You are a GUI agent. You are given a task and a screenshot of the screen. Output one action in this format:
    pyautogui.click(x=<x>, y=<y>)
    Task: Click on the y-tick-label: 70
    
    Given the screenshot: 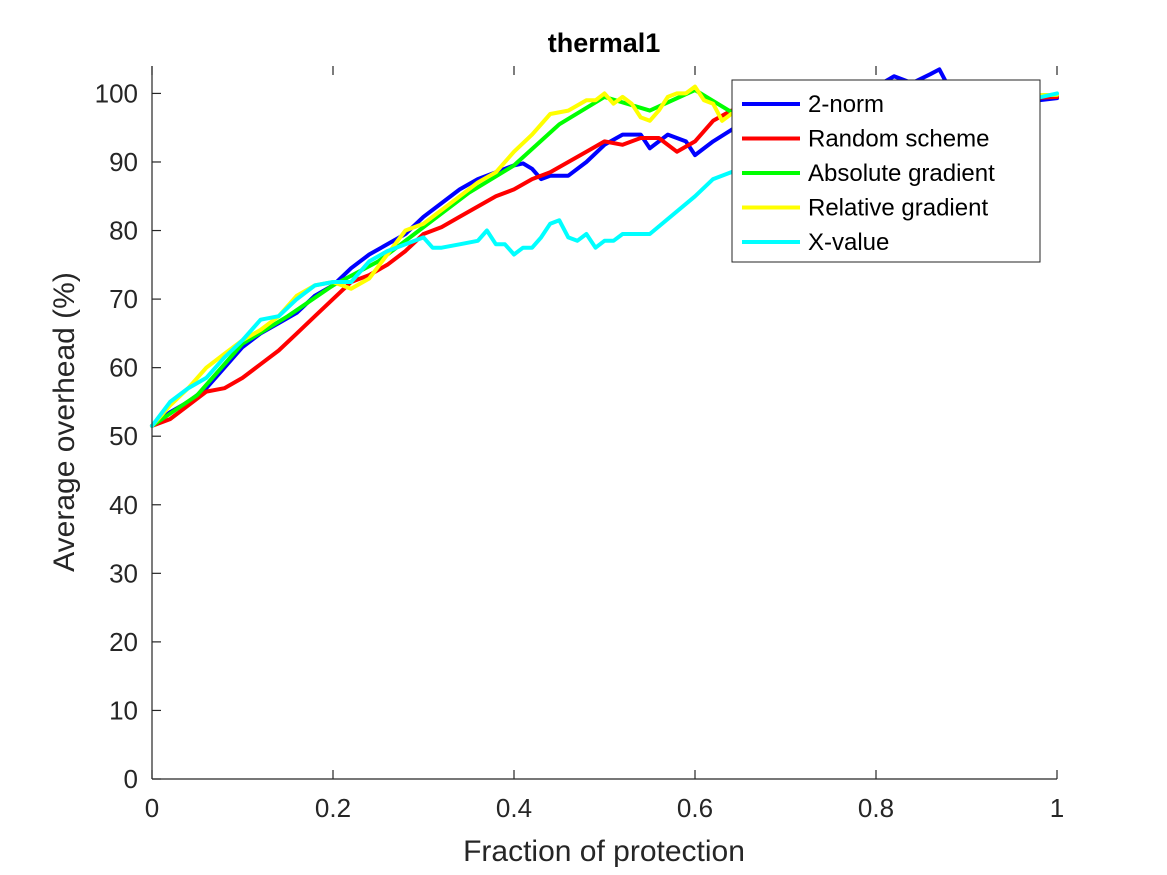 What is the action you would take?
    pyautogui.click(x=123, y=299)
    